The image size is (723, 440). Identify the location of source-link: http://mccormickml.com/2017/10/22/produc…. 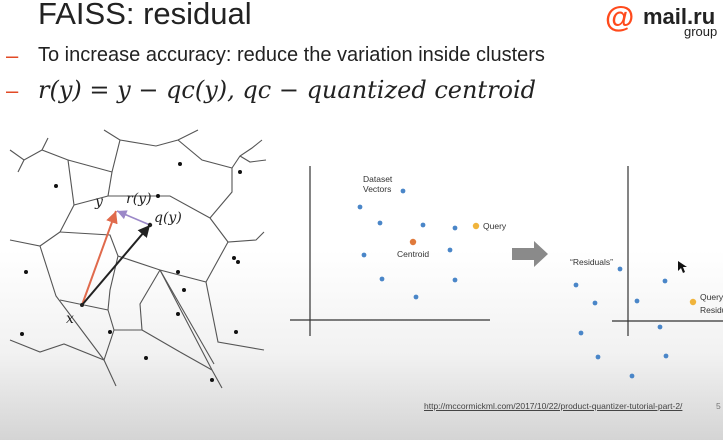
(553, 406).